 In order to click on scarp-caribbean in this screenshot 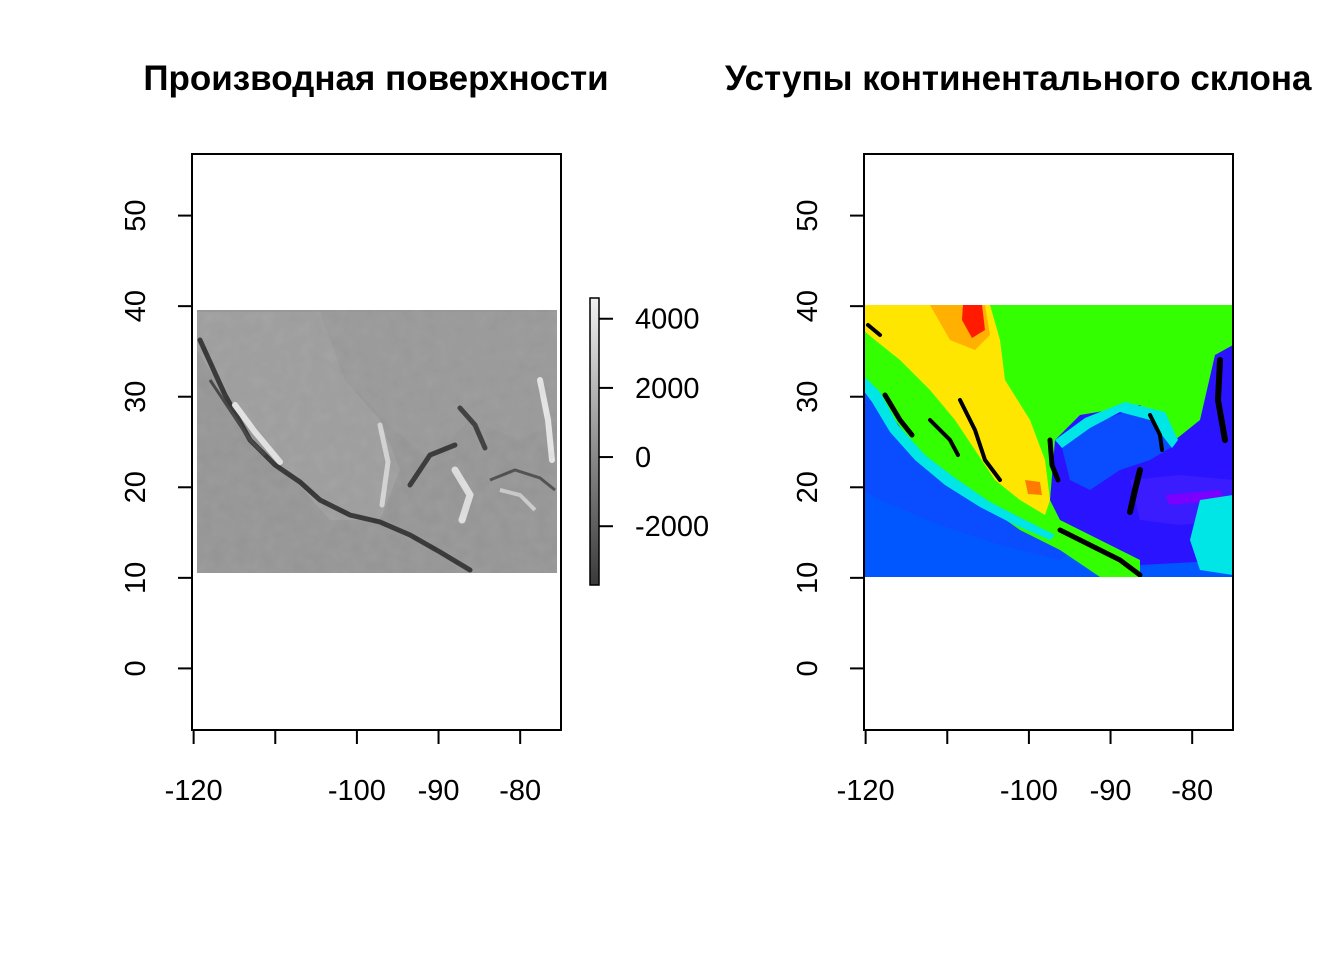, I will do `click(522, 480)`.